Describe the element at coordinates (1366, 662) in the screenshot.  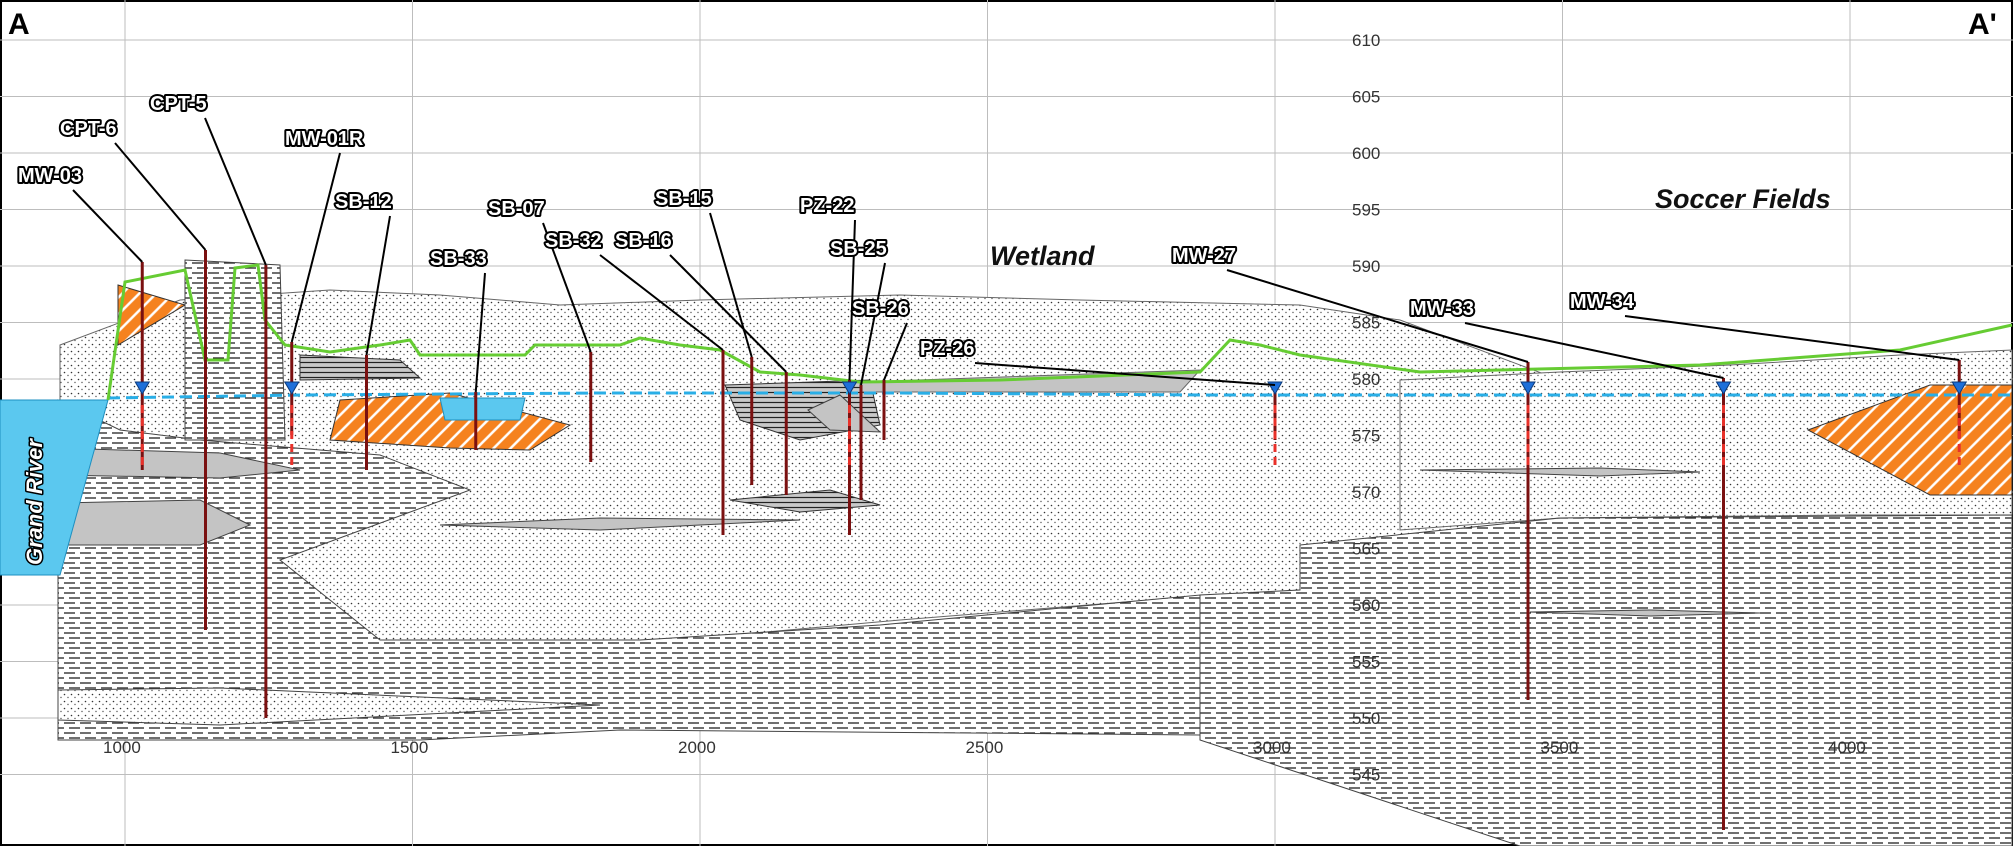
I see `elevation-tick-label: 555` at that location.